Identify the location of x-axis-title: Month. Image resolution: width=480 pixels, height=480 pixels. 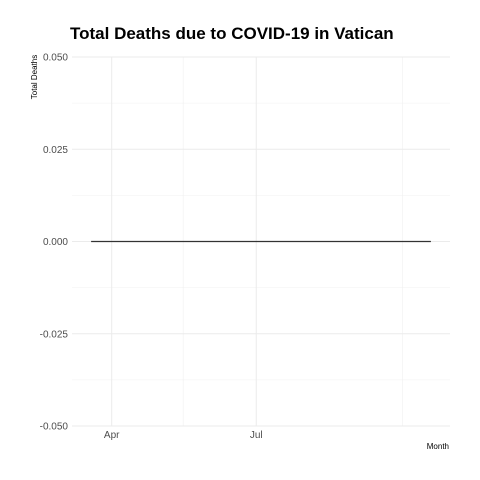
(438, 446).